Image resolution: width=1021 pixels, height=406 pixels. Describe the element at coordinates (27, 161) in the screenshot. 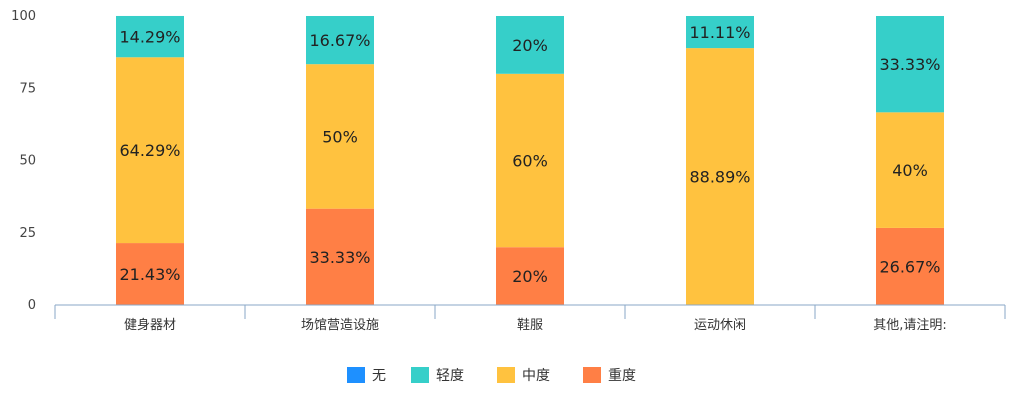

I see `y-tick-label: 50` at that location.